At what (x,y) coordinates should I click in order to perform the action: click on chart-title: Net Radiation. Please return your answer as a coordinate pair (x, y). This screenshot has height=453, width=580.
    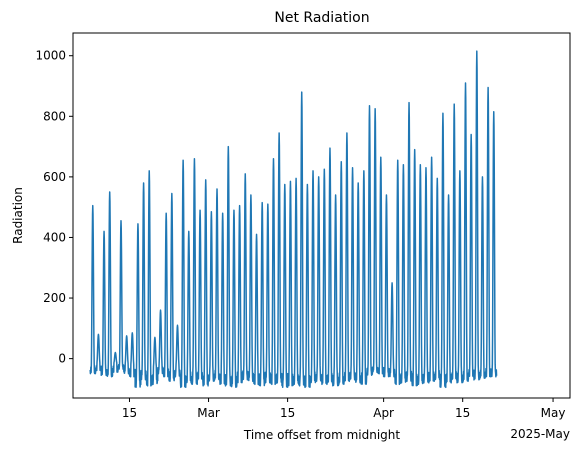
    Looking at the image, I should click on (321, 18).